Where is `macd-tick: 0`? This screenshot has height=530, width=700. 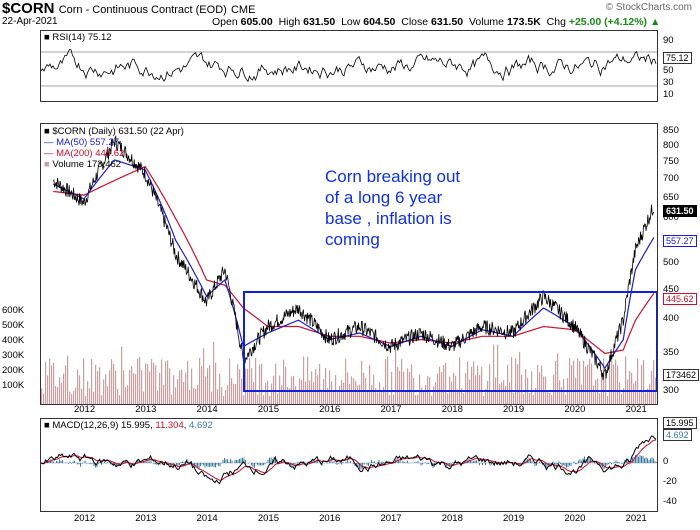
macd-tick: 0 is located at coordinates (666, 461).